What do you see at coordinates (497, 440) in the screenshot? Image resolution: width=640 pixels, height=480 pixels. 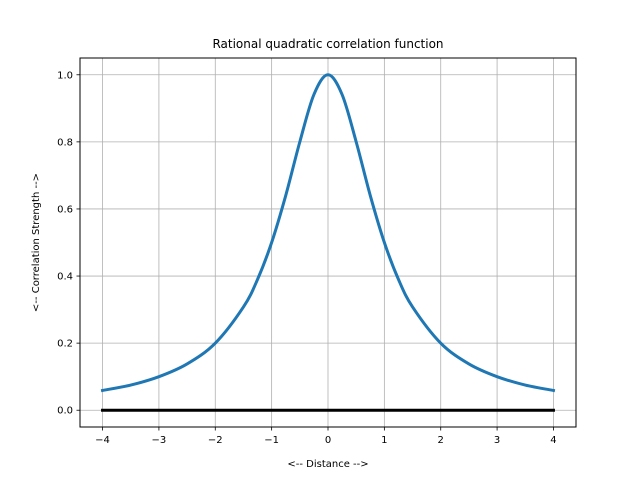 I see `x-tick-label: 3` at bounding box center [497, 440].